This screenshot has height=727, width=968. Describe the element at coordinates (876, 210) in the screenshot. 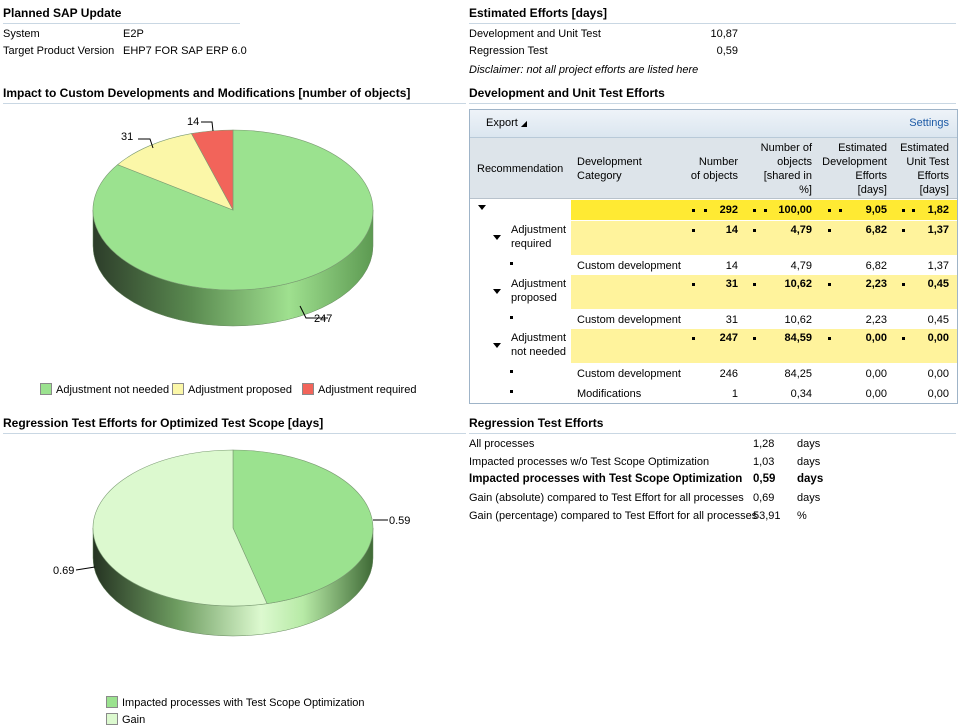

I see `total-dev: 9,05` at that location.